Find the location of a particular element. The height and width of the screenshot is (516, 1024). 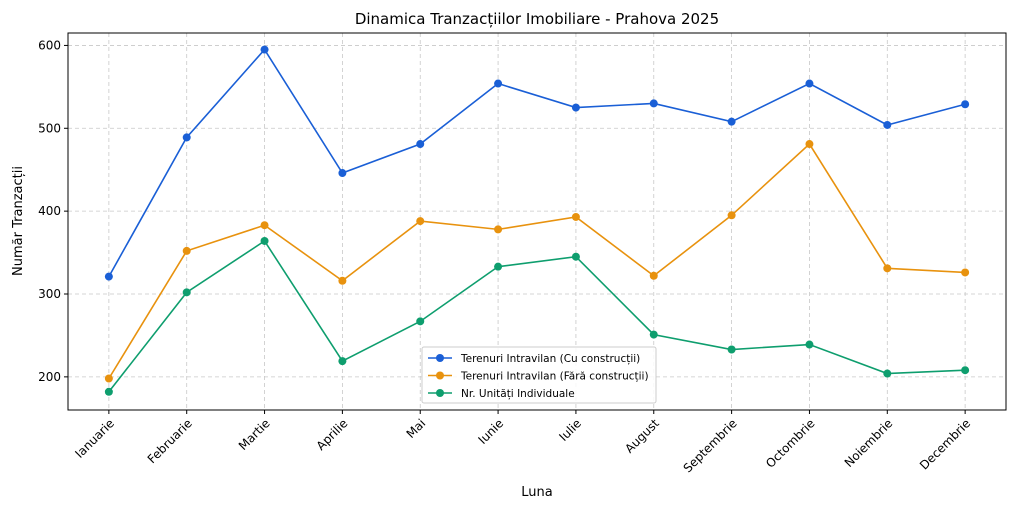

y-axis-label: Număr Tranzacții is located at coordinates (18, 221).